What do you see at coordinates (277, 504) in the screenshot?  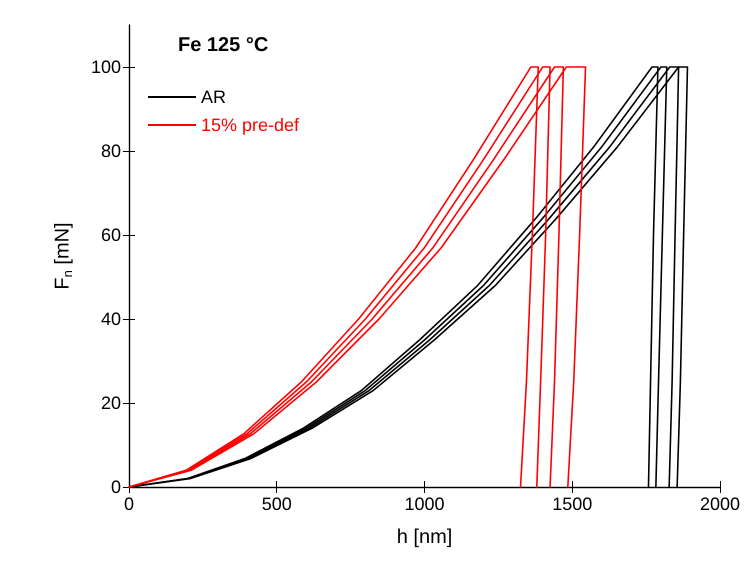 I see `x-tick-label: 500` at bounding box center [277, 504].